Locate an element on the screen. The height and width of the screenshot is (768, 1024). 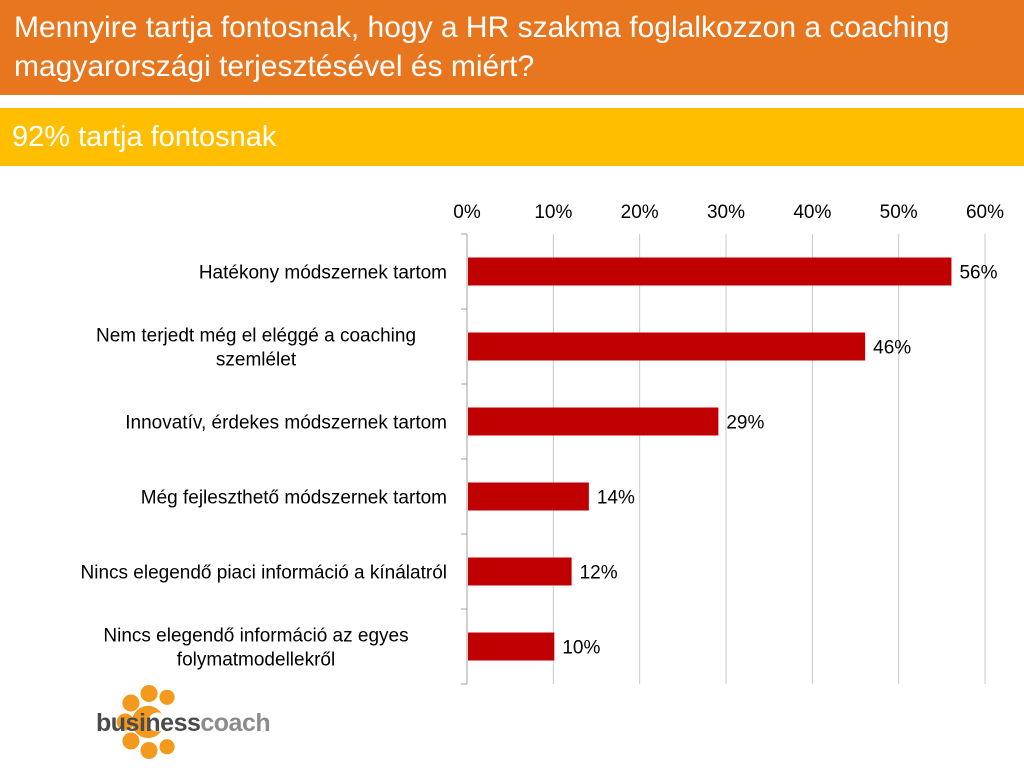
category-label-line: Hatékony módszernek tartom is located at coordinates (323, 273).